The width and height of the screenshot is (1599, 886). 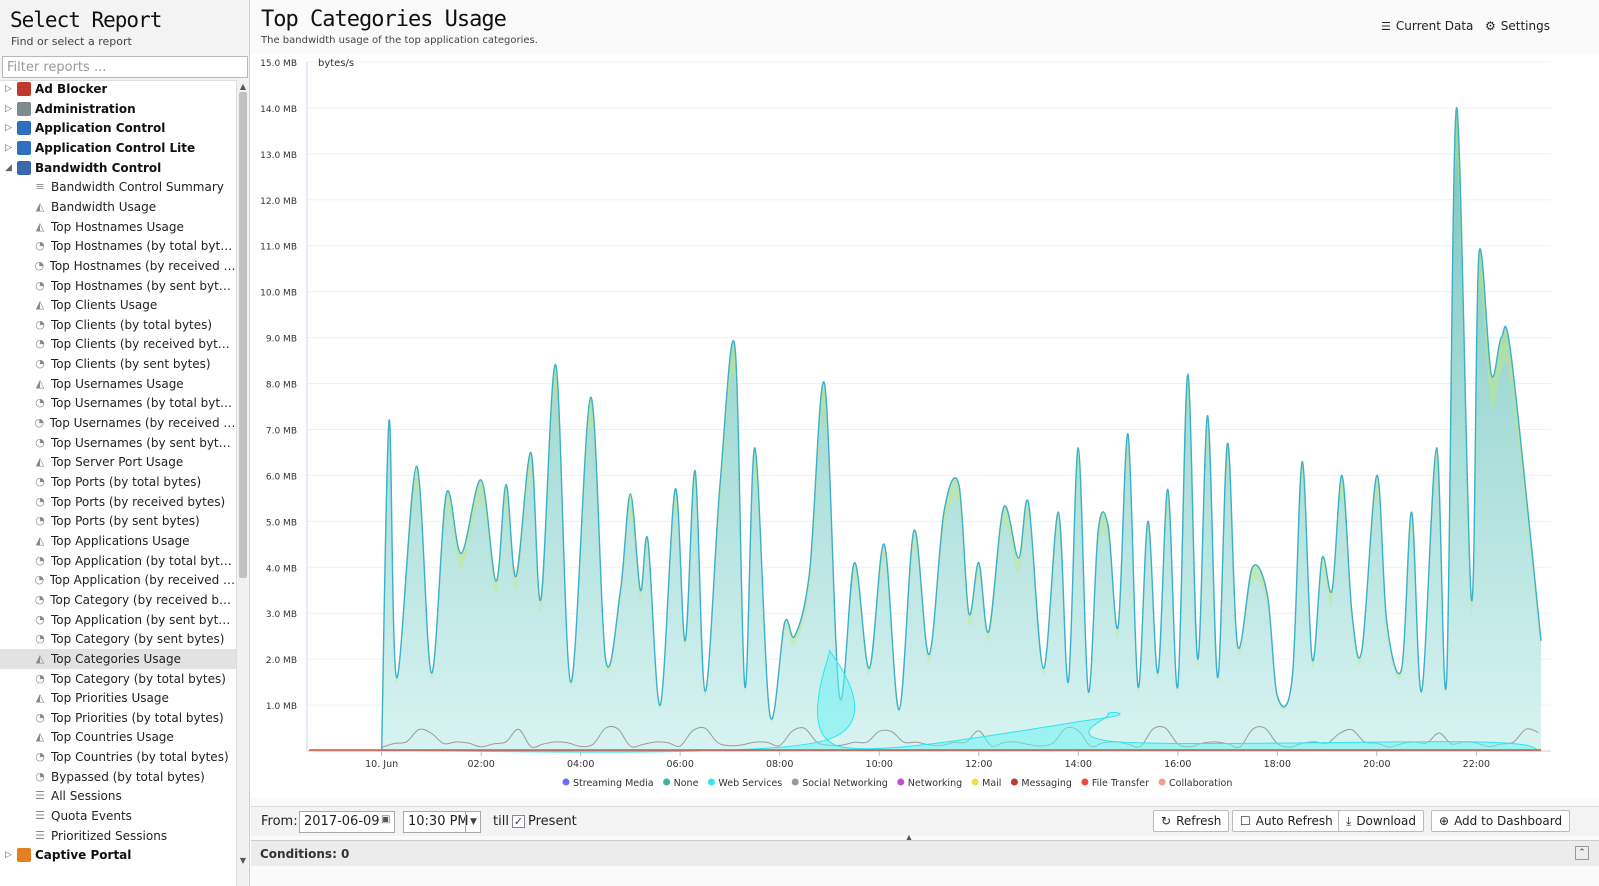 I want to click on legend-entry-label: Streaming Media, so click(x=613, y=783).